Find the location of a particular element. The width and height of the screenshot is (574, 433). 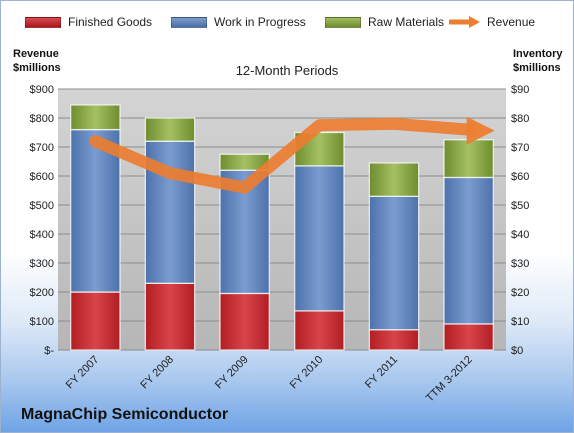

y-tick-label-left: $700 is located at coordinates (42, 148).